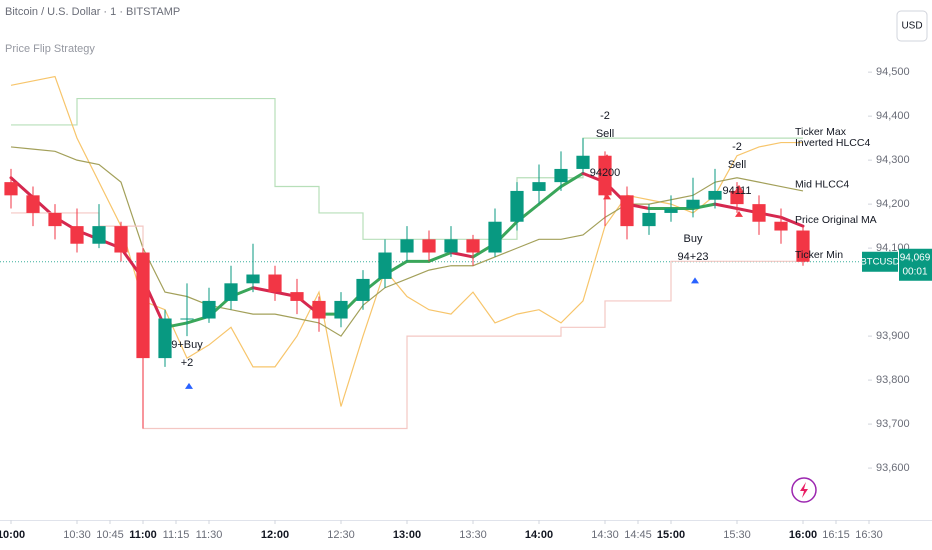 The width and height of the screenshot is (932, 550). Describe the element at coordinates (915, 264) in the screenshot. I see `price-badge` at that location.